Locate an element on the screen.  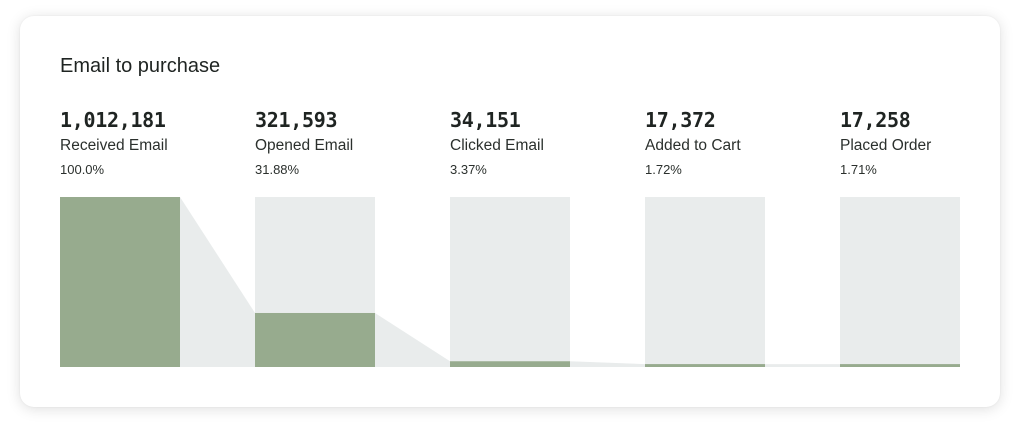
stage-received-email: 1,012,181 Received Email 100.0% is located at coordinates (140, 143).